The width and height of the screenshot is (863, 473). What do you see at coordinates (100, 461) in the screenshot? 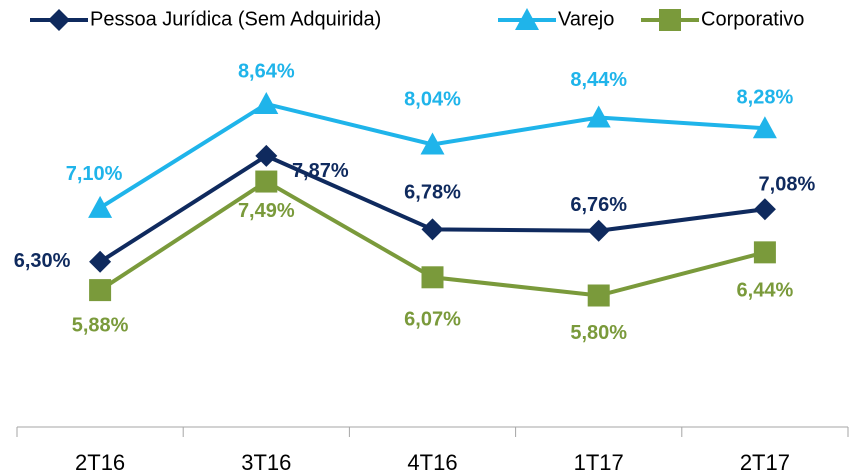
I see `x-tick-label: 2T16` at bounding box center [100, 461].